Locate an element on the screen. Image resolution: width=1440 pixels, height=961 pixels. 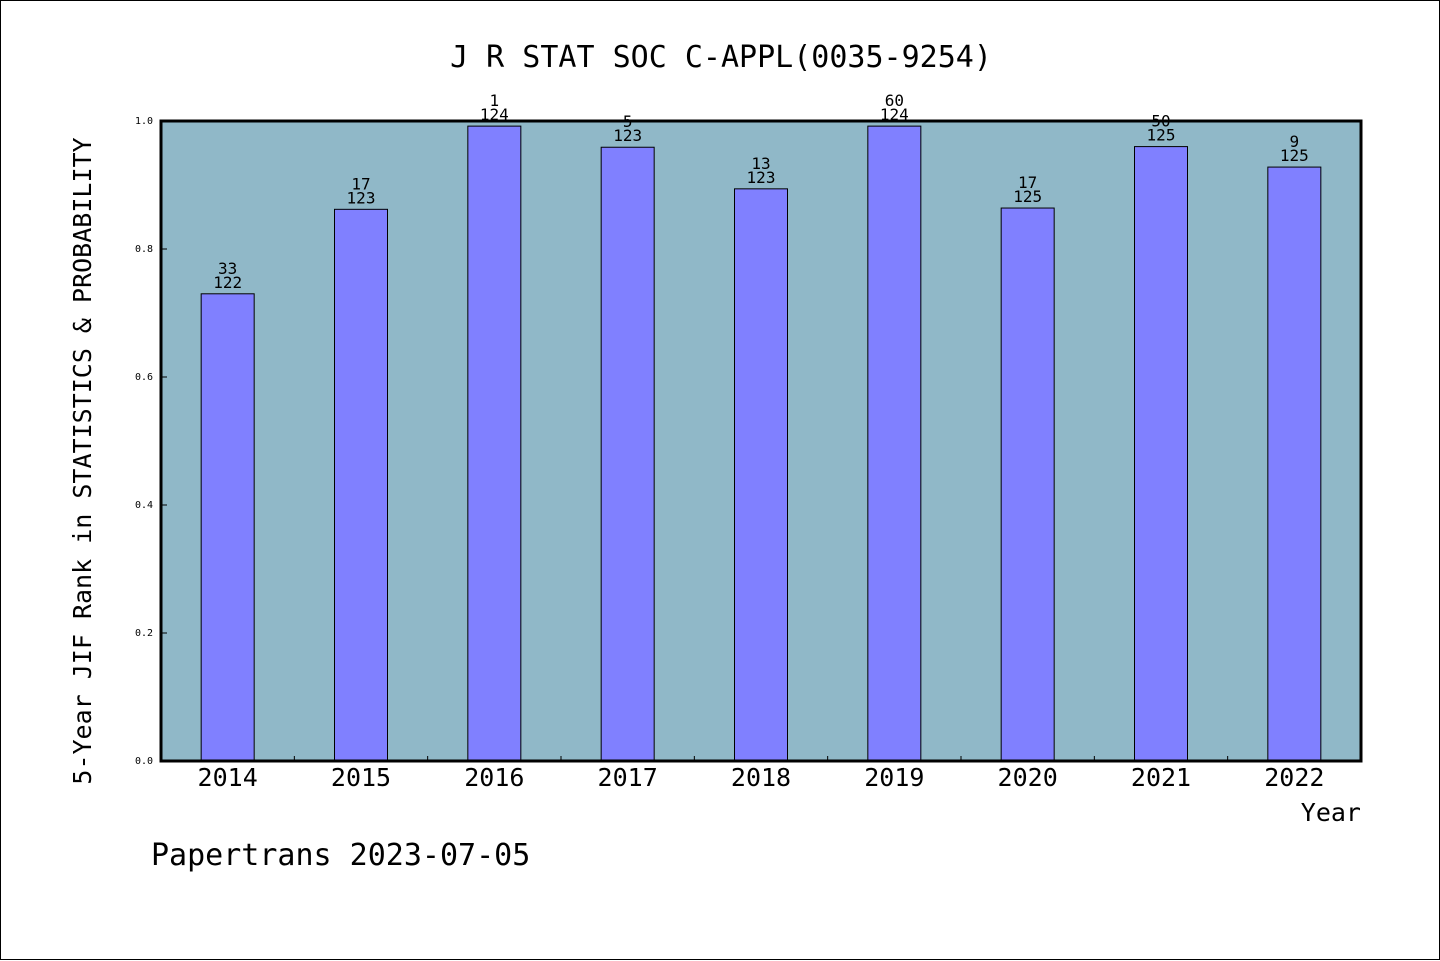
bar-2016 is located at coordinates (494, 443).